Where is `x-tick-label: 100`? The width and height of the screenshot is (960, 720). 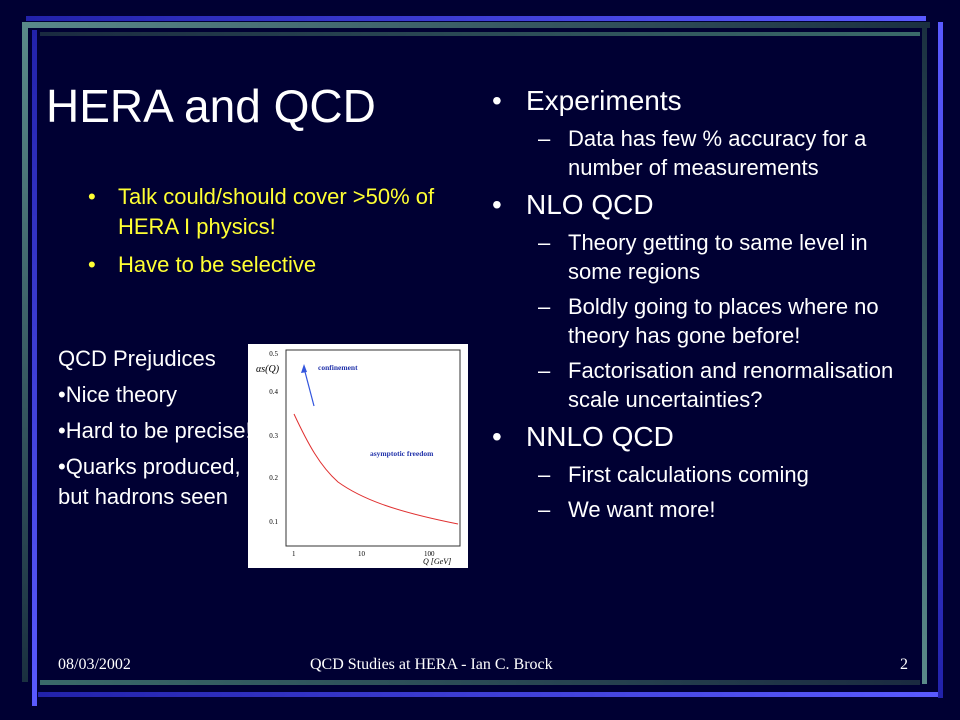 x-tick-label: 100 is located at coordinates (429, 554).